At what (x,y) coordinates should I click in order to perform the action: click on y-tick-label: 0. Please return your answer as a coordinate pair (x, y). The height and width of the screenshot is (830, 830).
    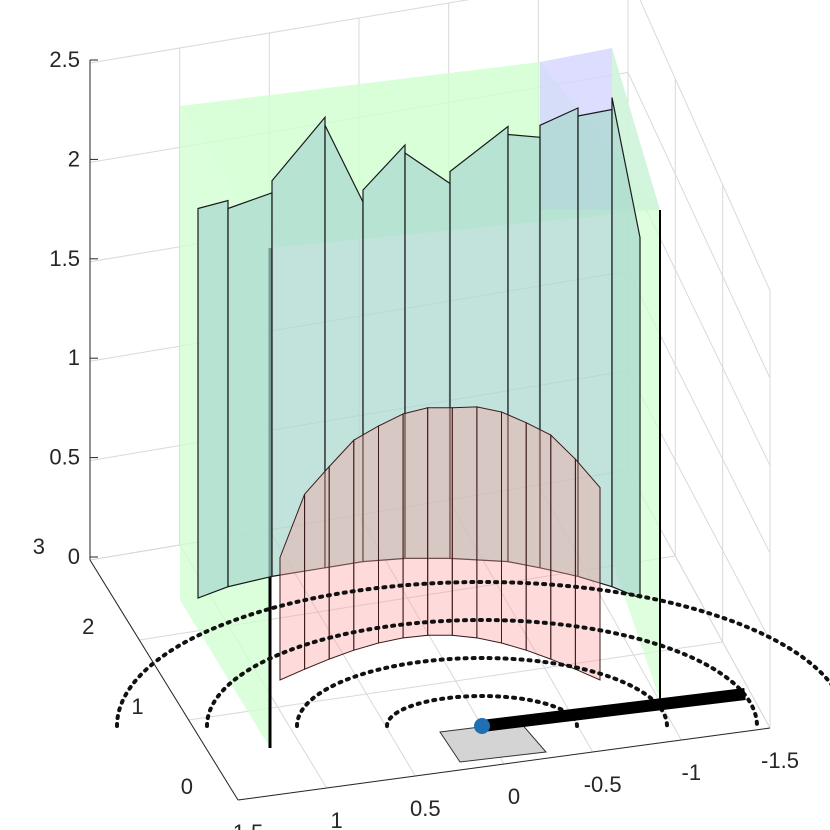
    Looking at the image, I should click on (187, 786).